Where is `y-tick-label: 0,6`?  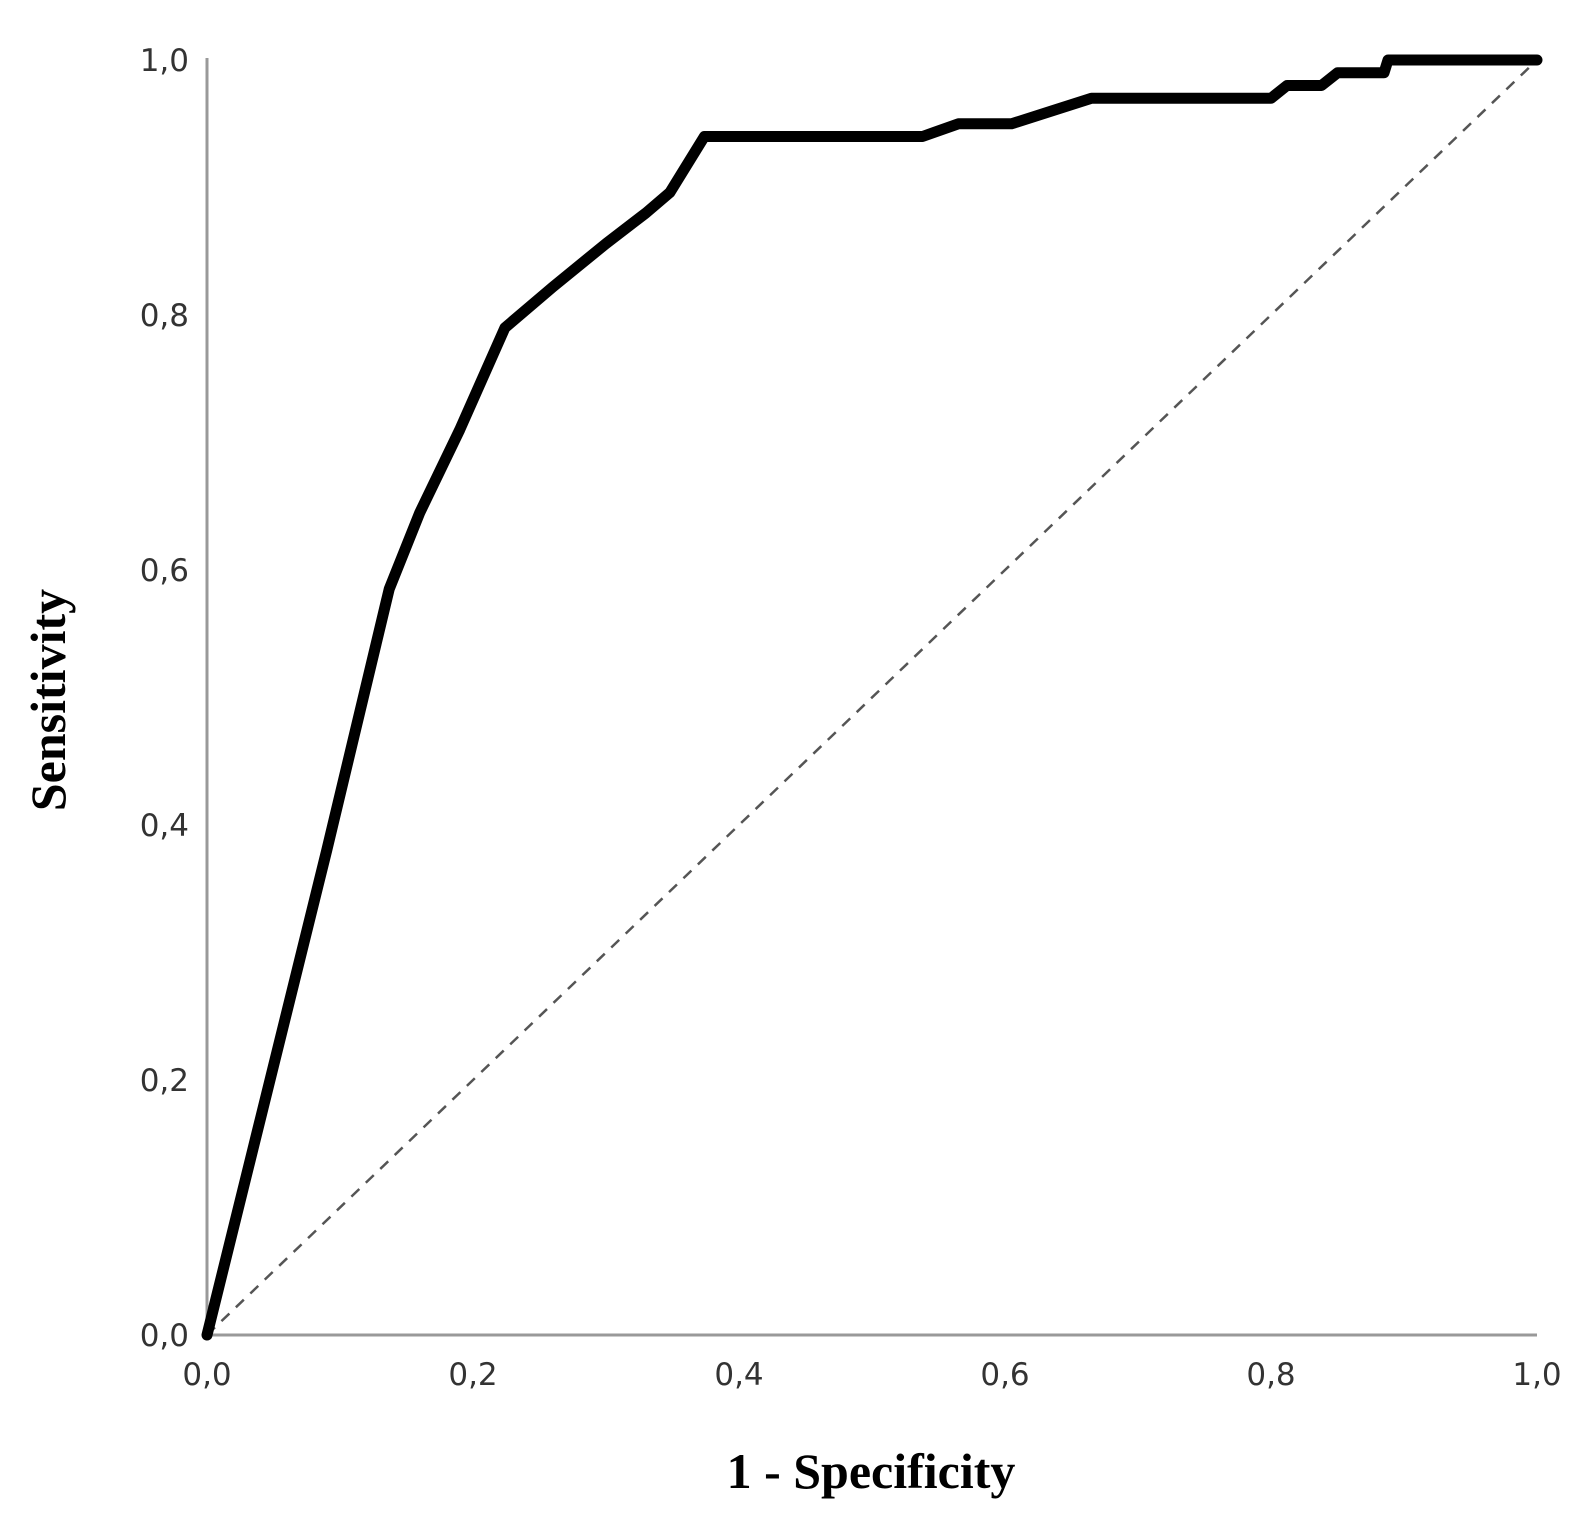
y-tick-label: 0,6 is located at coordinates (164, 571).